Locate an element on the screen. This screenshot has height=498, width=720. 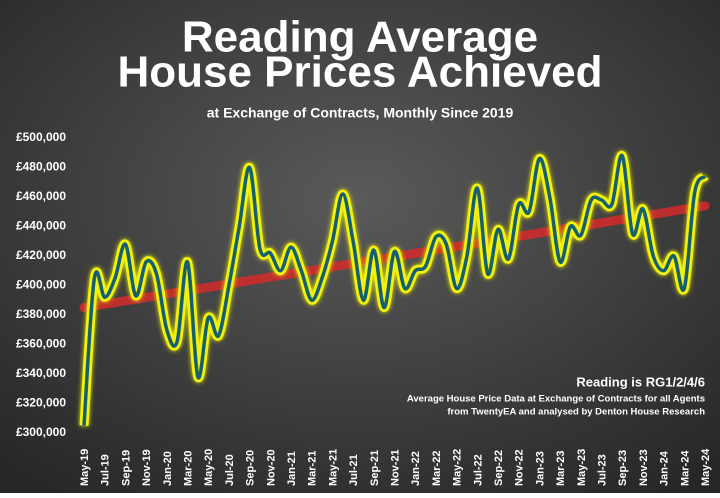
x-tick-label: Nov-21 is located at coordinates (396, 467).